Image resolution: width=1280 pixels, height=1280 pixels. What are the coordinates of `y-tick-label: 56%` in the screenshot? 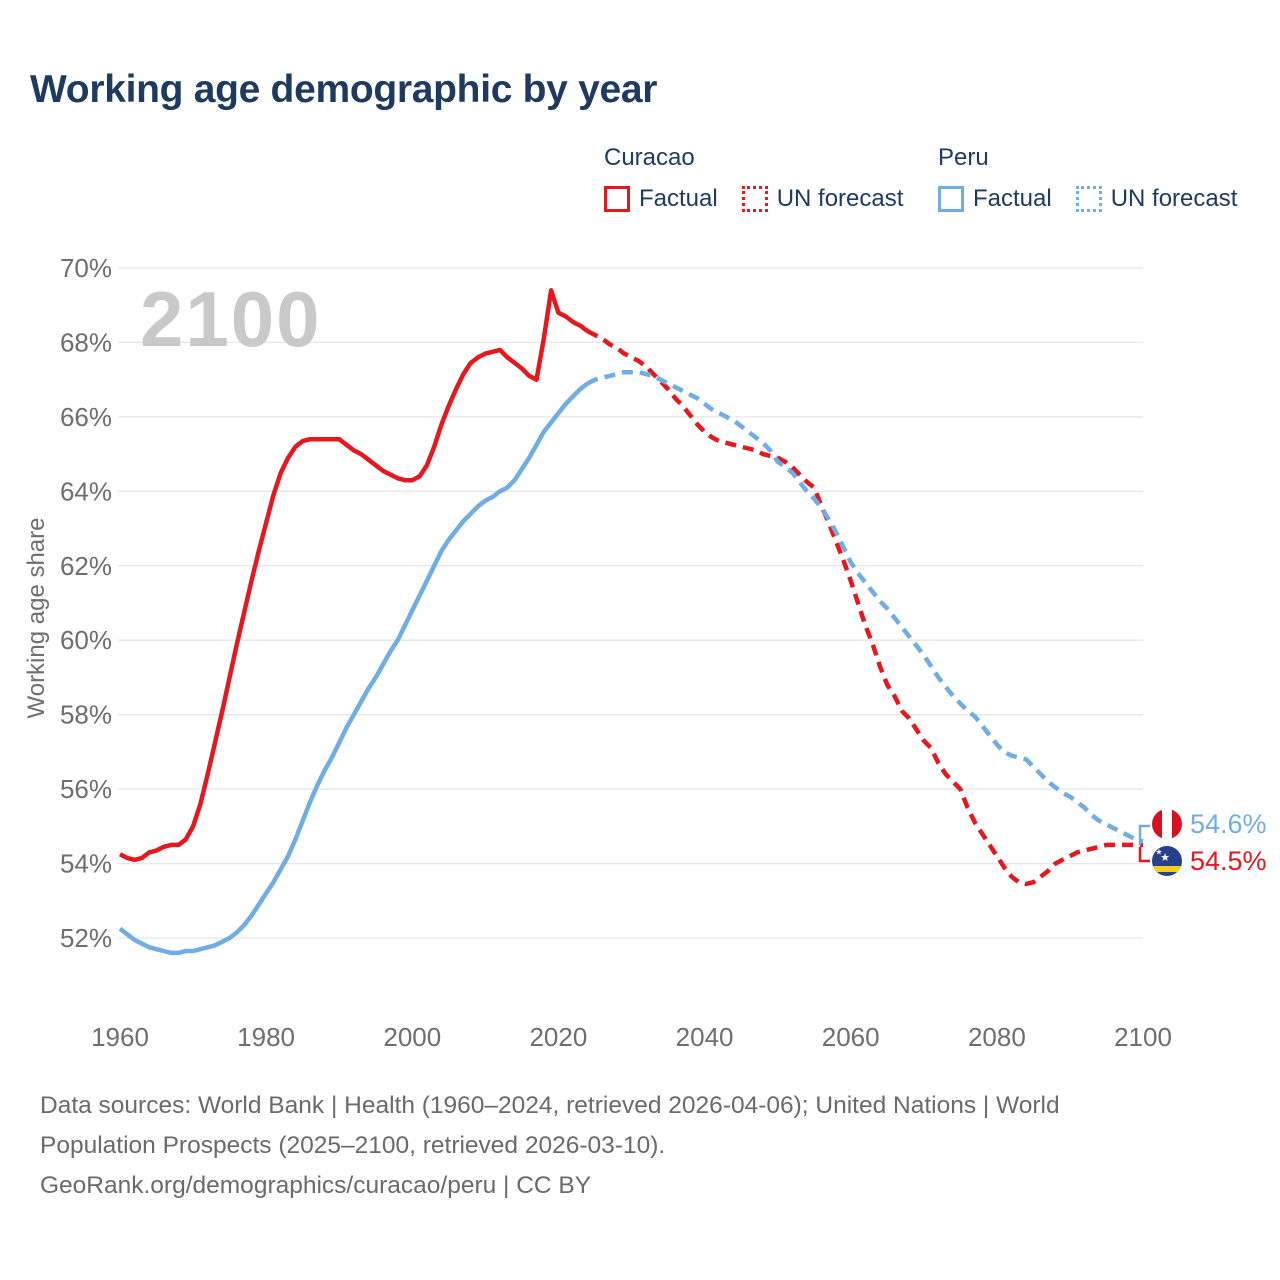 It's located at (86, 789).